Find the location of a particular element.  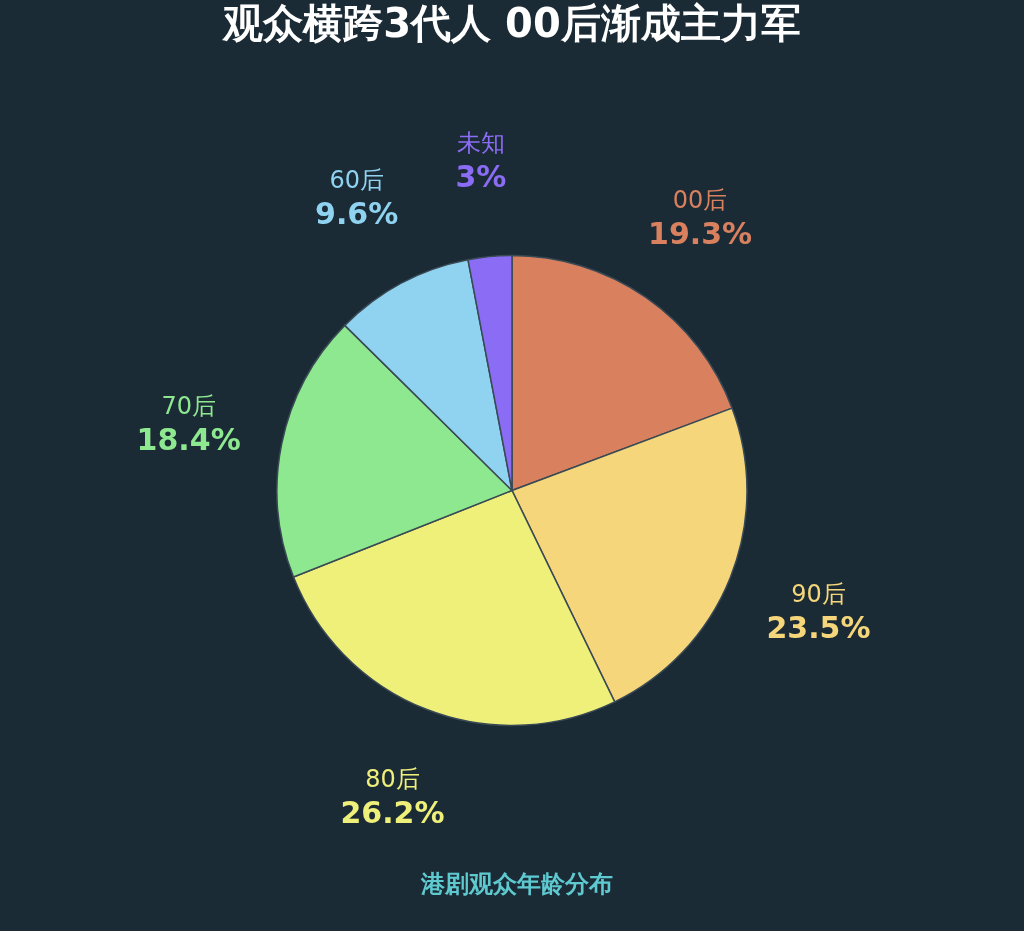

slice-label: 90后 is located at coordinates (818, 593).